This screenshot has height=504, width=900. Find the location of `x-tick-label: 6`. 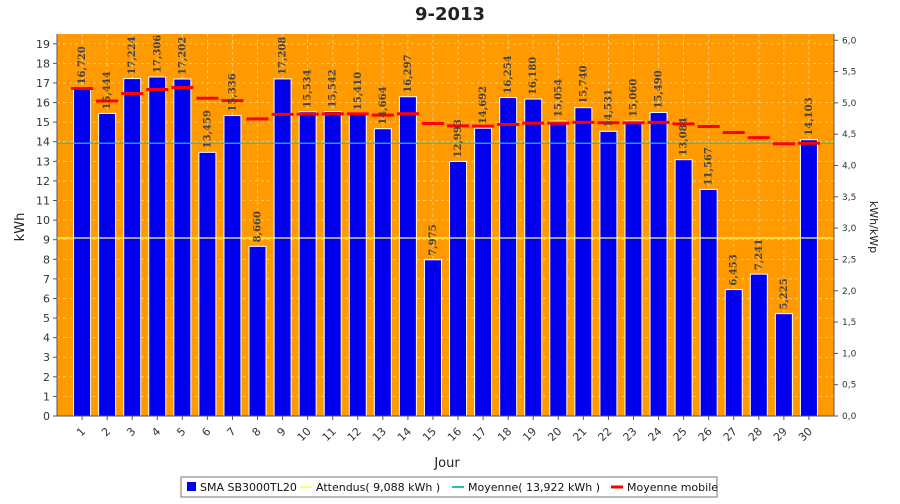

x-tick-label: 6 is located at coordinates (206, 432).